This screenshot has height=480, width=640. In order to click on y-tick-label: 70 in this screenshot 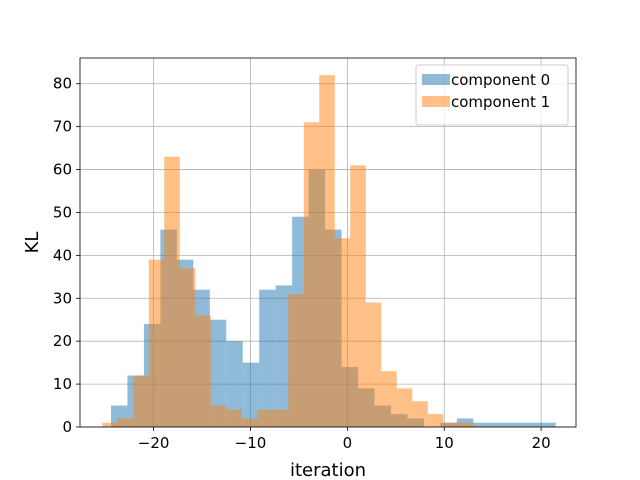, I will do `click(62, 127)`.